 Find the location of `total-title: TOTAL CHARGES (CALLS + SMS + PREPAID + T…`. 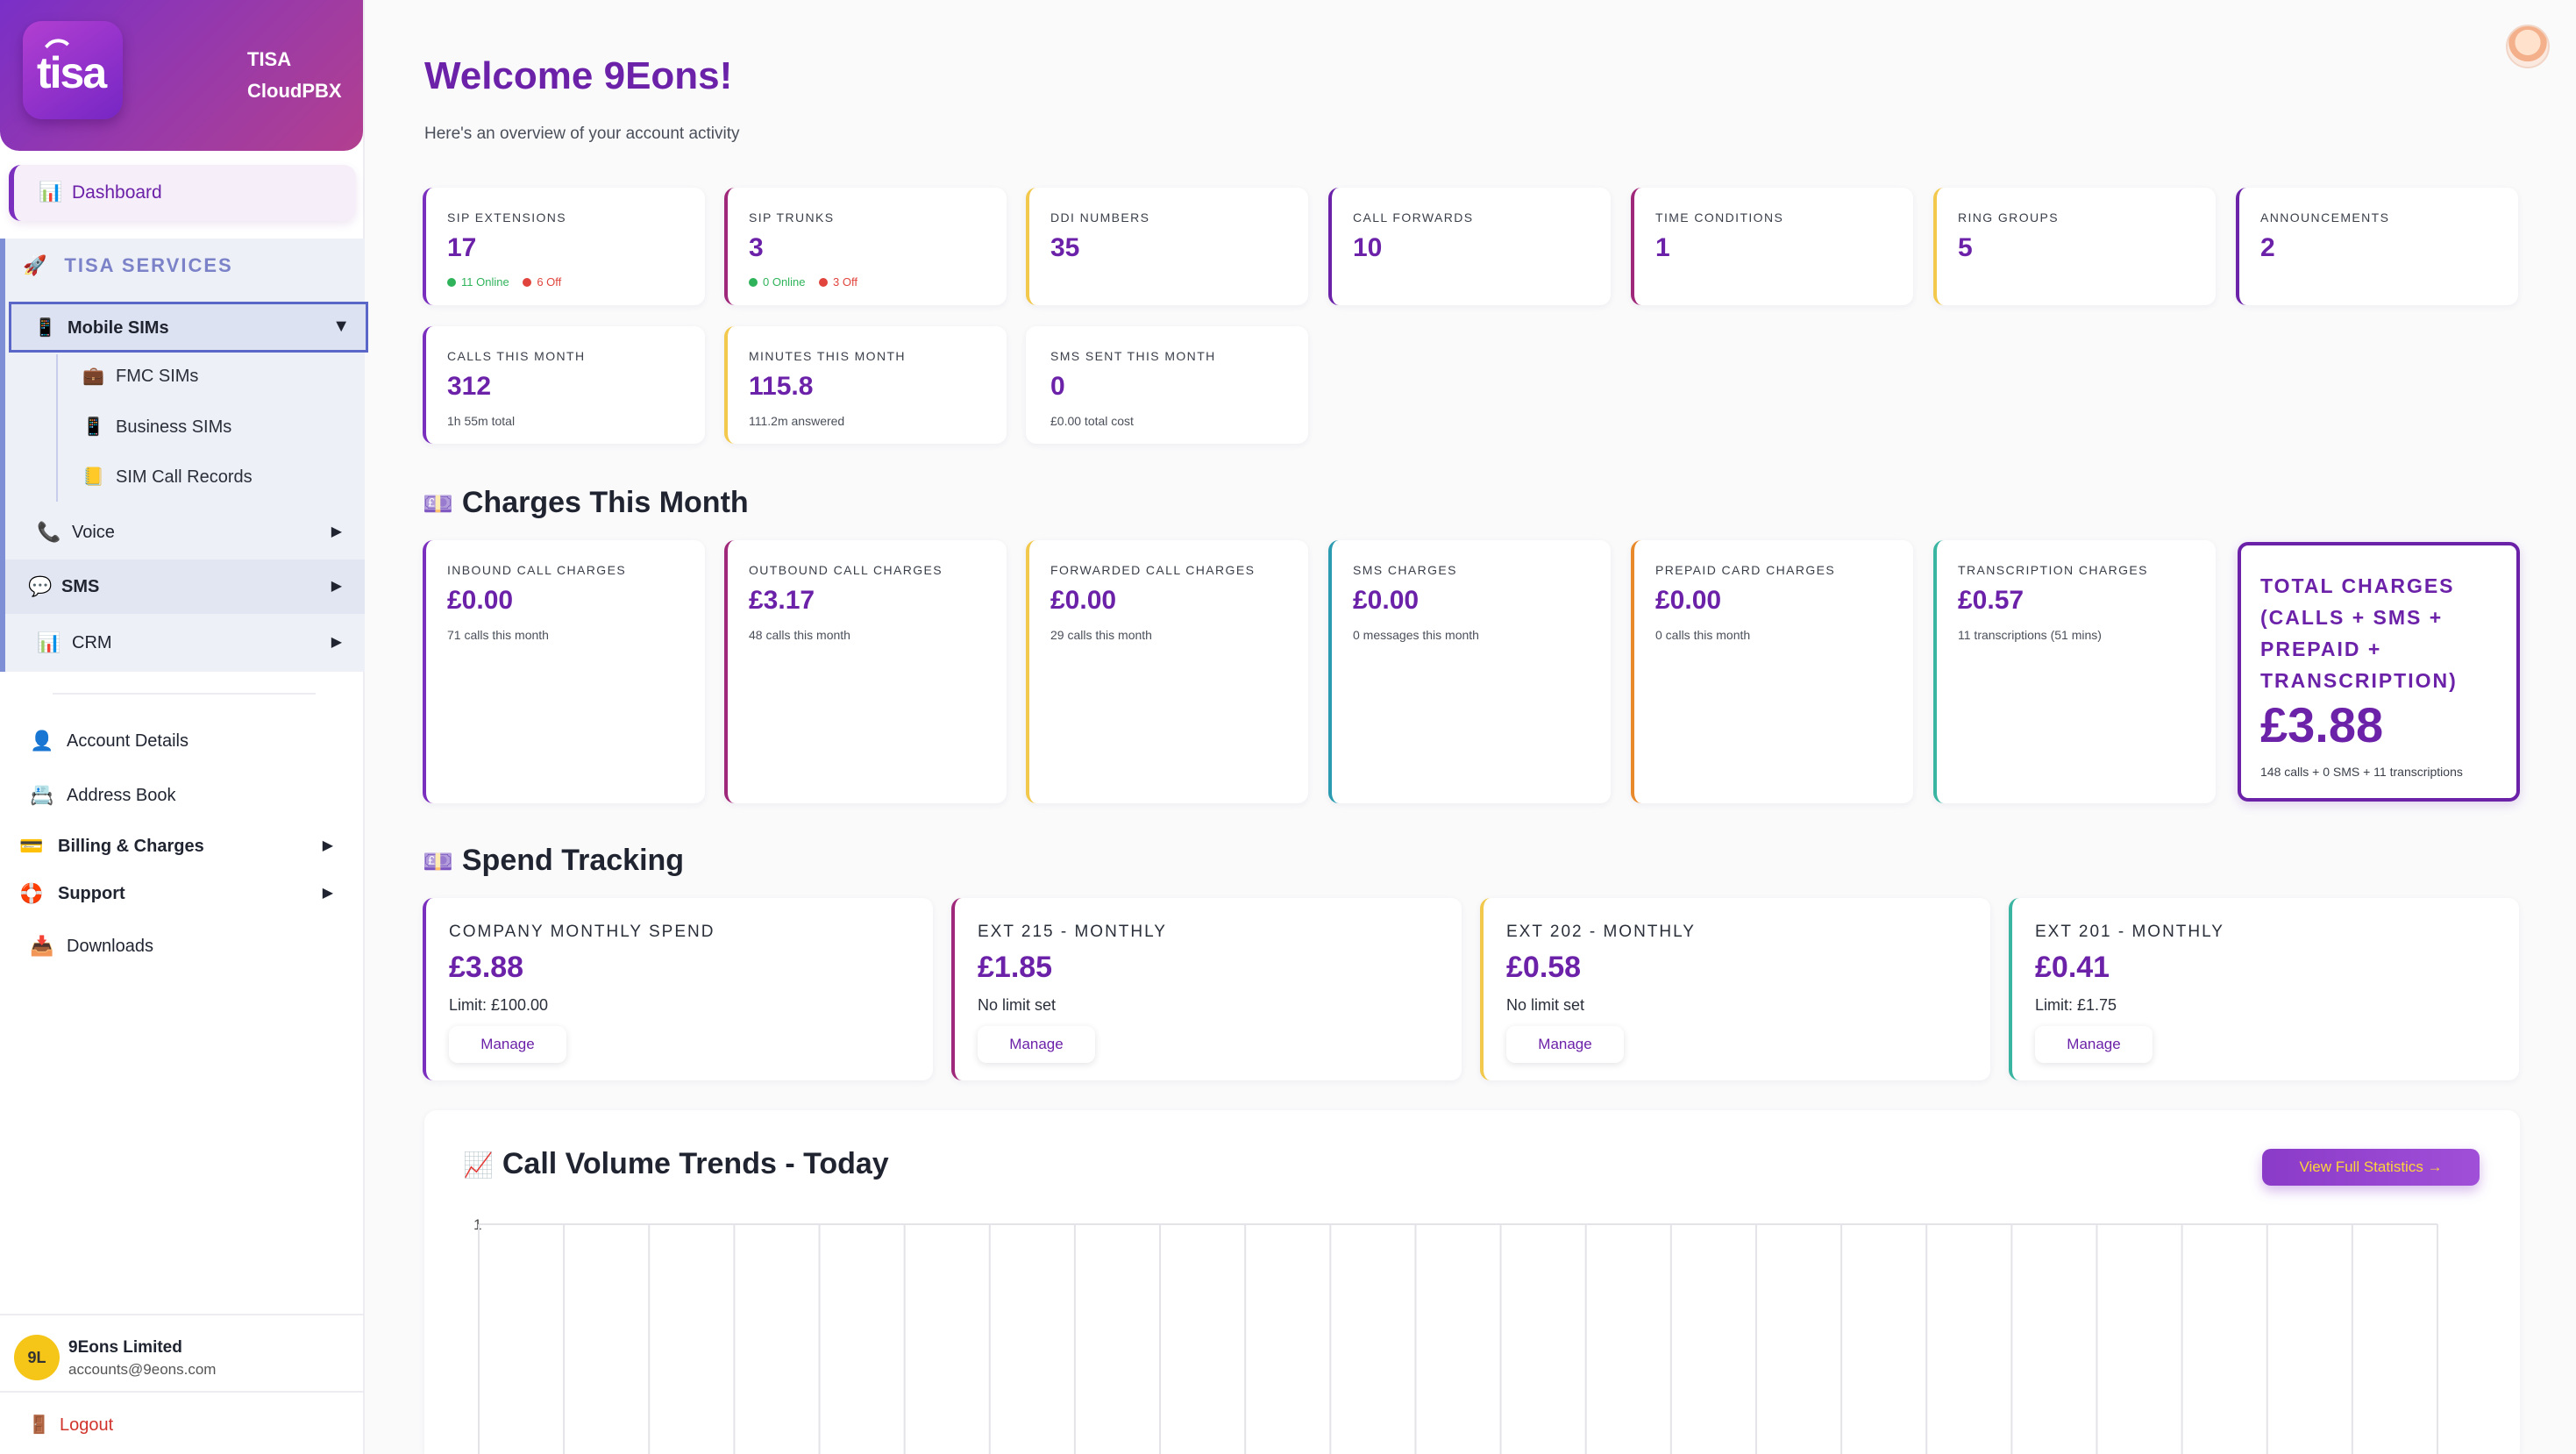

total-title: TOTAL CHARGES (CALLS + SMS + PREPAID + T… is located at coordinates (2359, 633).